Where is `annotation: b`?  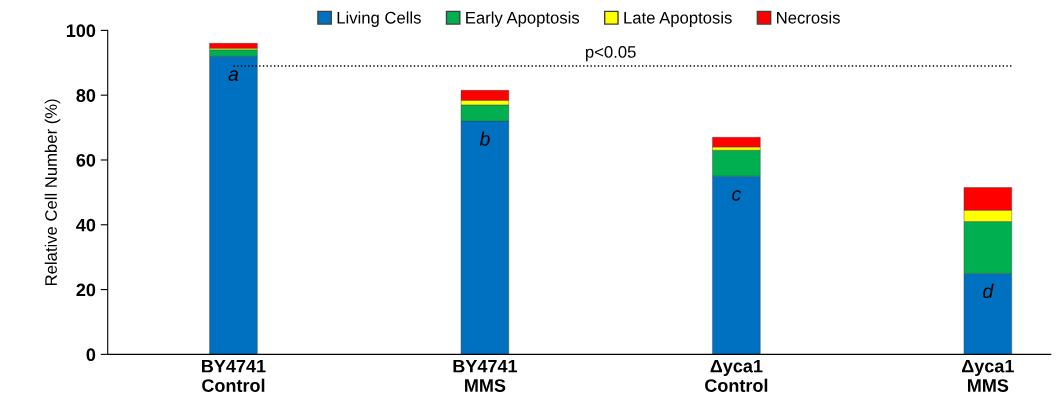 annotation: b is located at coordinates (484, 138).